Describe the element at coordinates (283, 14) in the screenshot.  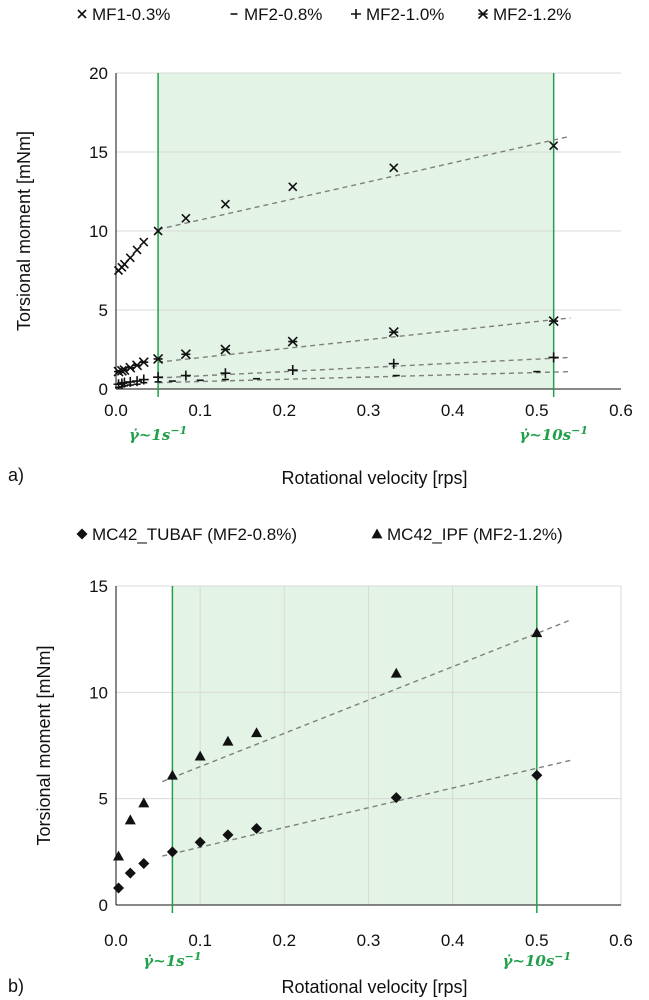
I see `legend-label: MF2-0.8%` at that location.